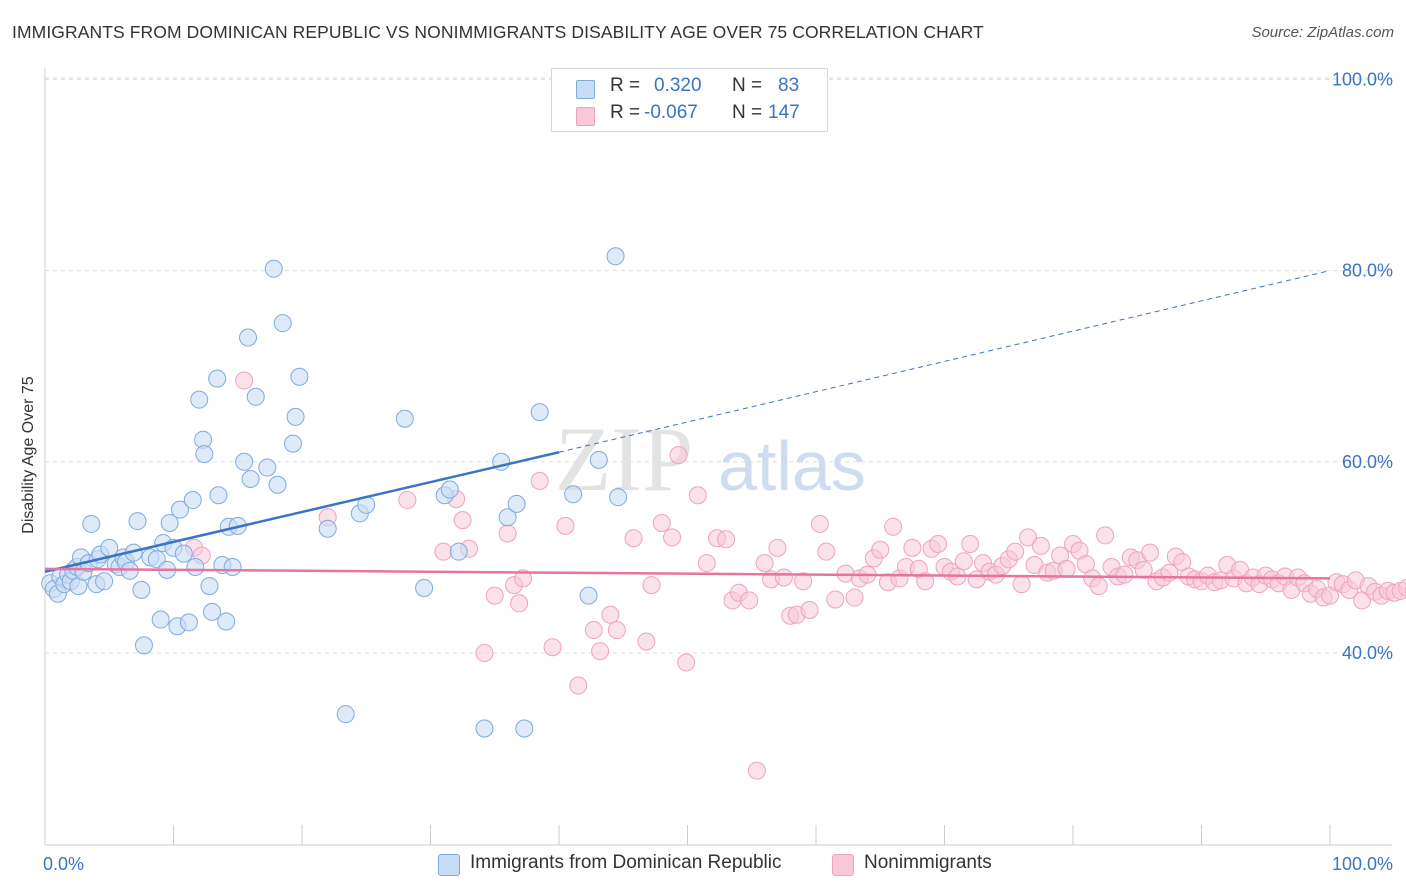 Image resolution: width=1406 pixels, height=892 pixels. What do you see at coordinates (928, 862) in the screenshot?
I see `bottom-legend-label: Nonimmigrants` at bounding box center [928, 862].